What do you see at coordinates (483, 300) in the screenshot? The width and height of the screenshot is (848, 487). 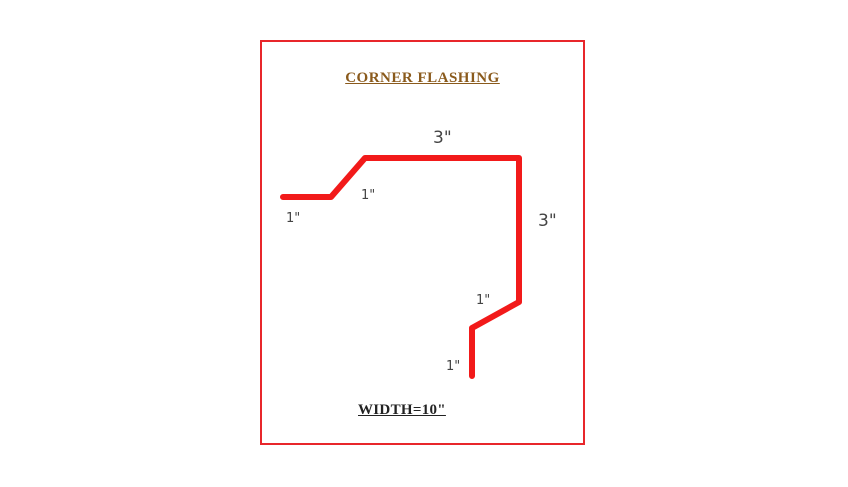 I see `dim-bottom-step: 1"` at bounding box center [483, 300].